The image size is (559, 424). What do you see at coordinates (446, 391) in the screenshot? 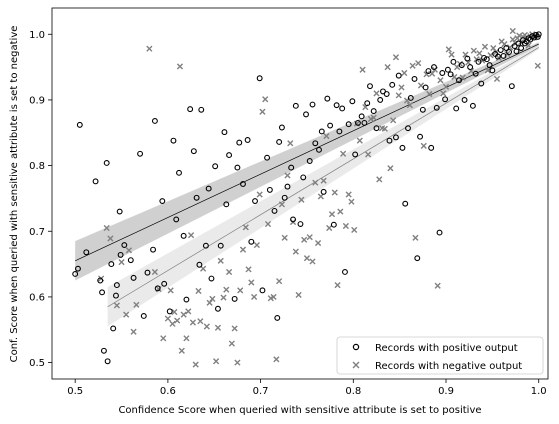
I see `x-tick-label: 0.9` at bounding box center [446, 391].